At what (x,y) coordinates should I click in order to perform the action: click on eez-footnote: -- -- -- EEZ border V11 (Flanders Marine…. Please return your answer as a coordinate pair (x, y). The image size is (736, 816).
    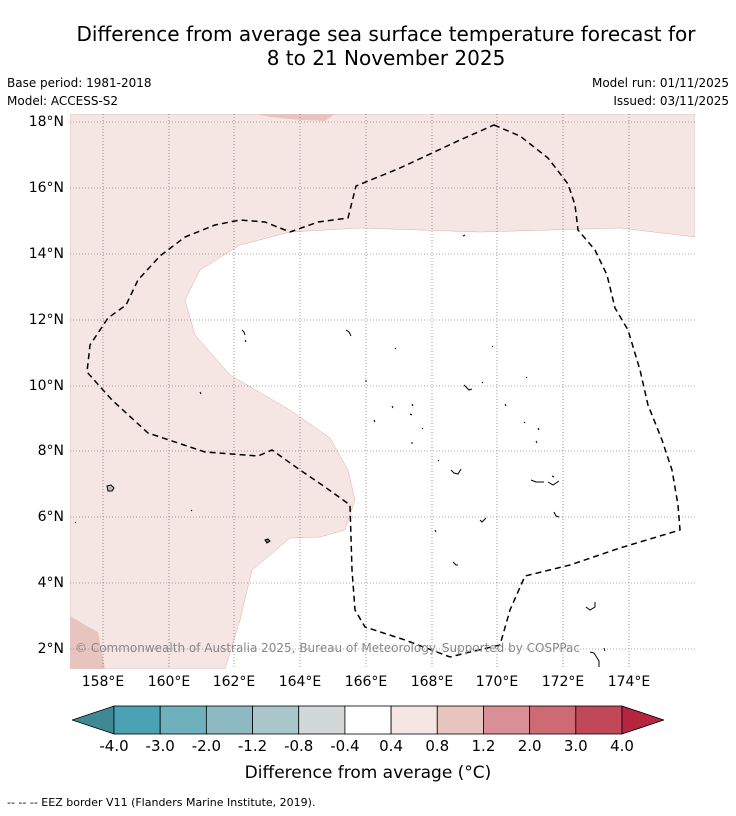
    Looking at the image, I should click on (161, 802).